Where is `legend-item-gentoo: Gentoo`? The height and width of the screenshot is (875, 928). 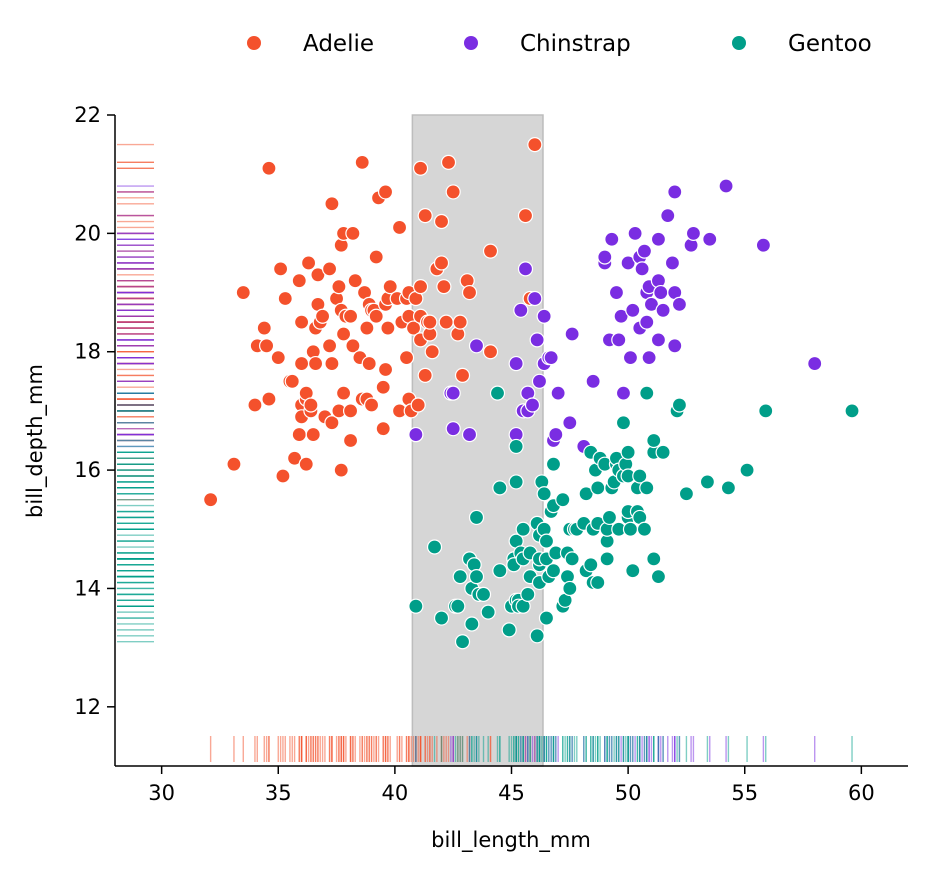 legend-item-gentoo: Gentoo is located at coordinates (802, 44).